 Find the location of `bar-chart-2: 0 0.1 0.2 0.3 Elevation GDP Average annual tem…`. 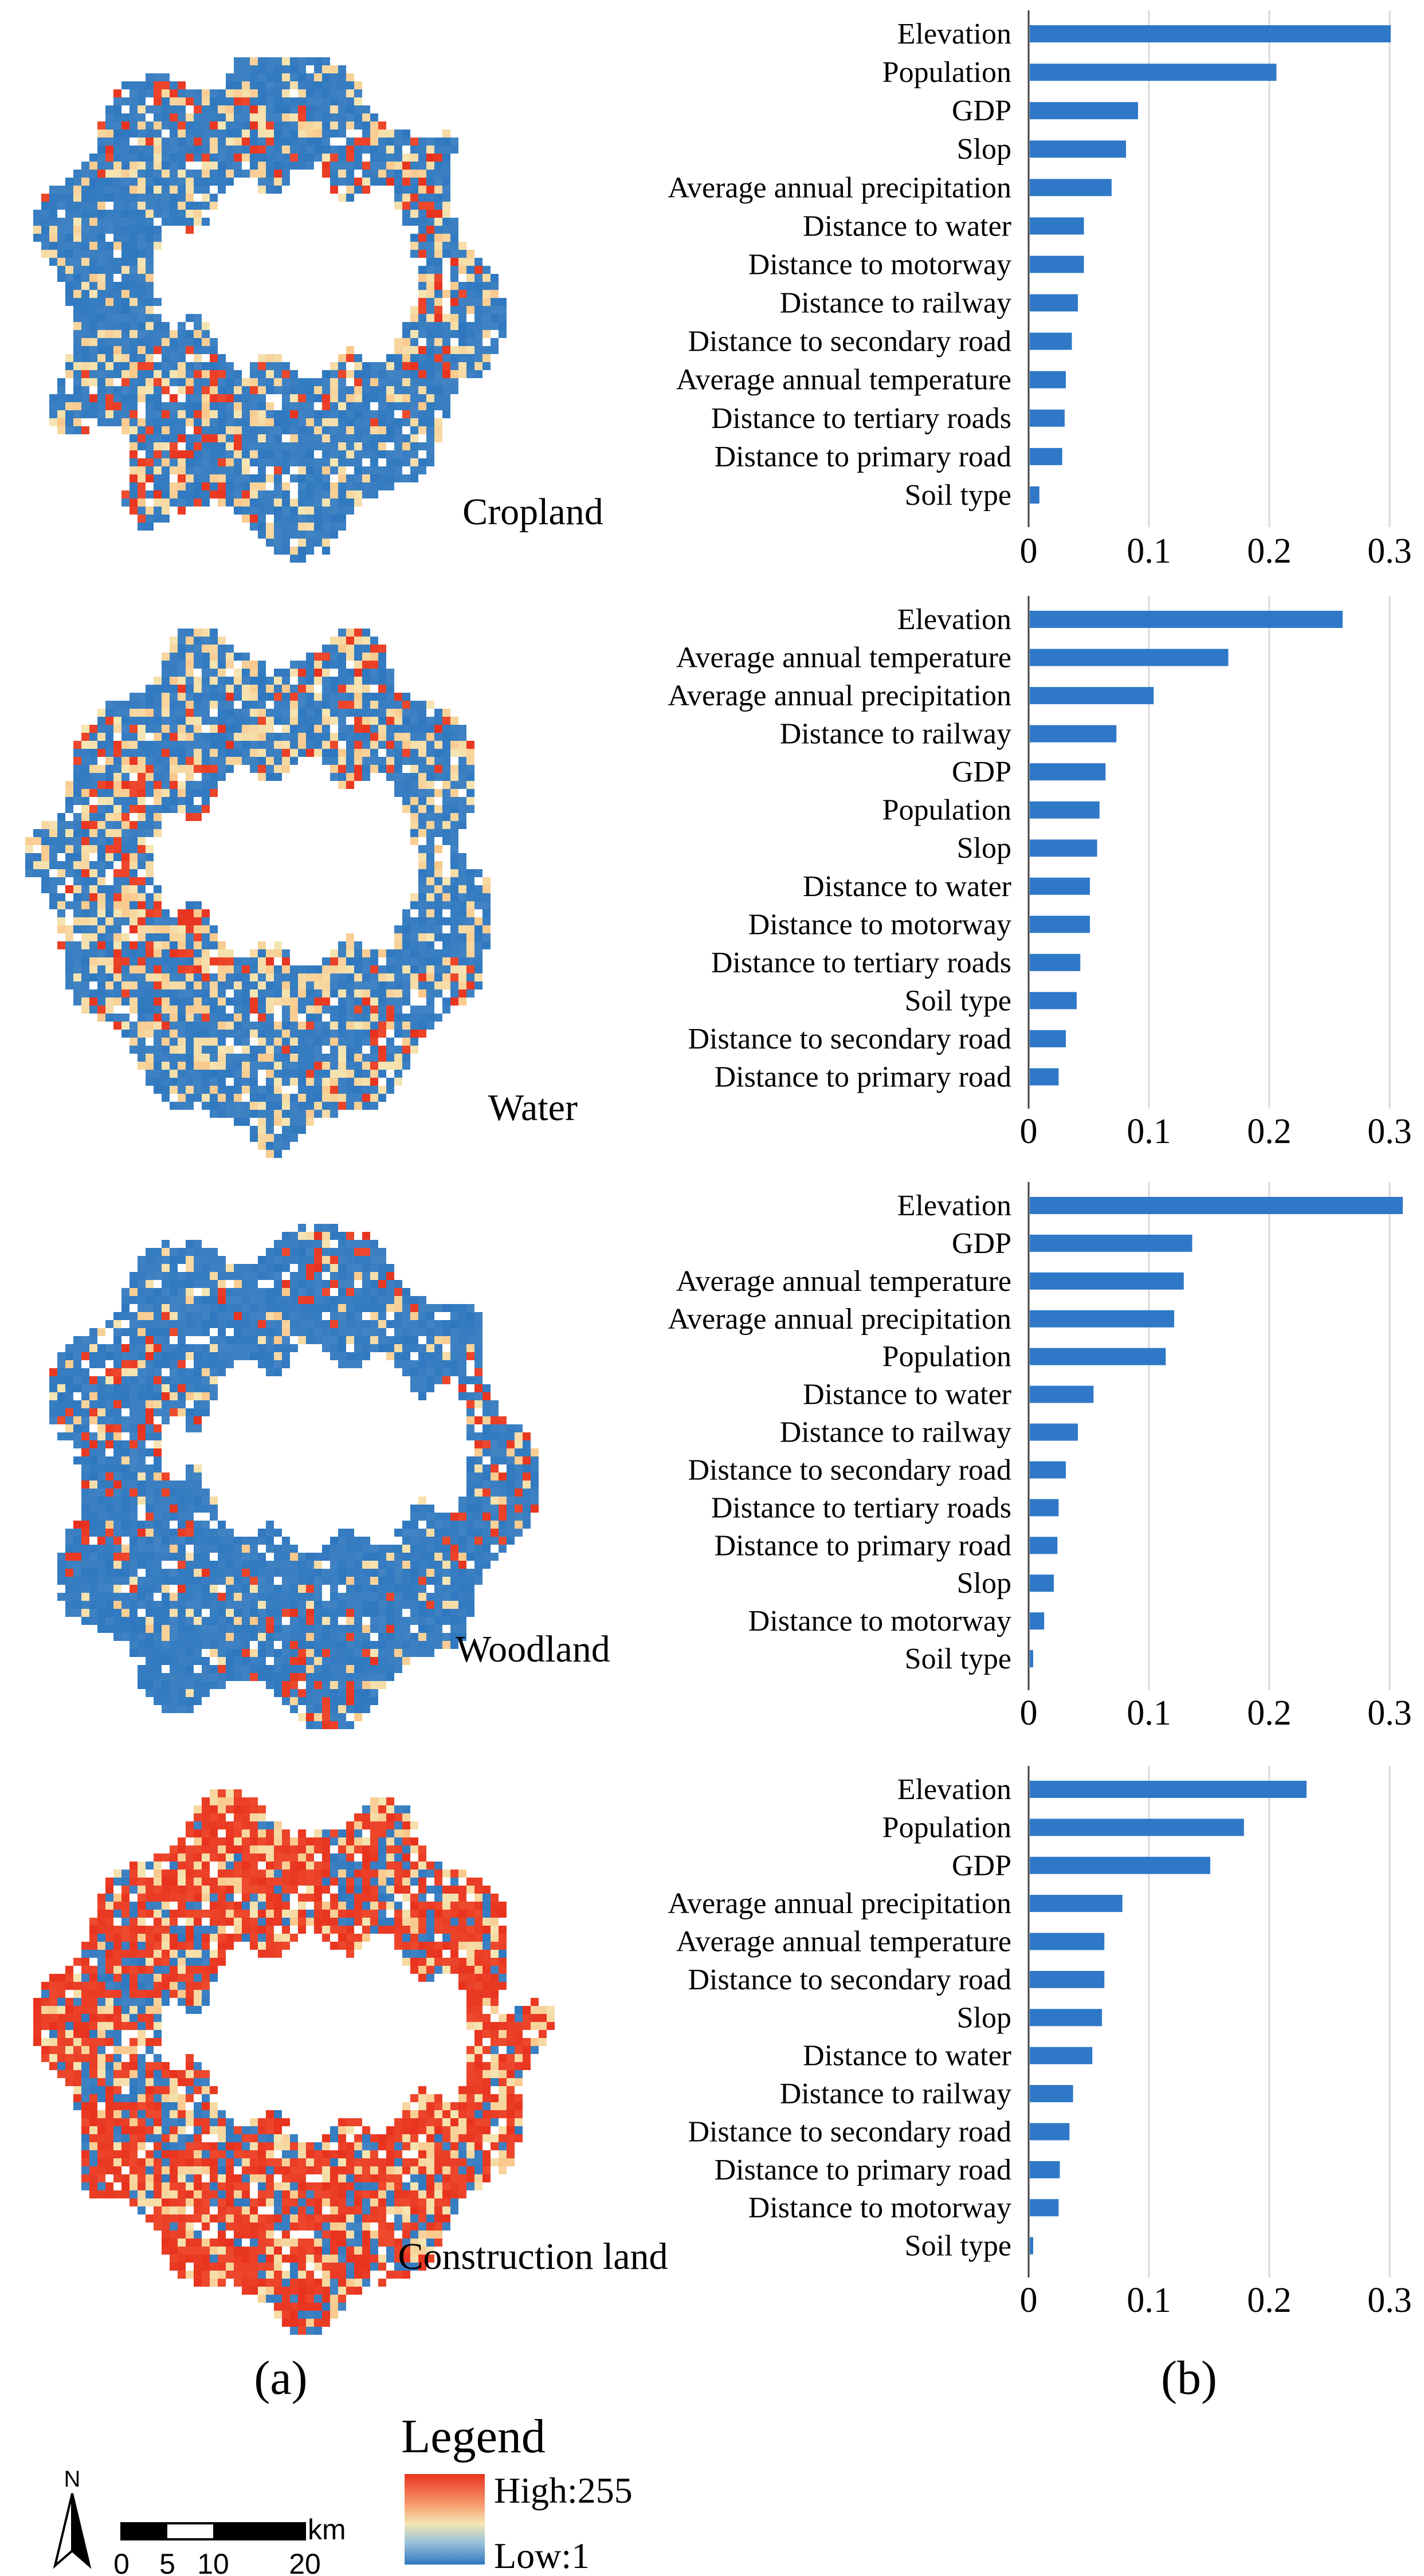

bar-chart-2: 0 0.1 0.2 0.3 Elevation GDP Average annual tem… is located at coordinates (1040, 1458).